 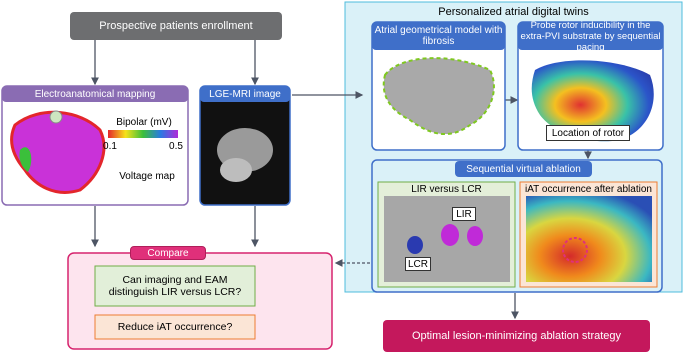 I want to click on eam-caption: Voltage map, so click(x=147, y=176).